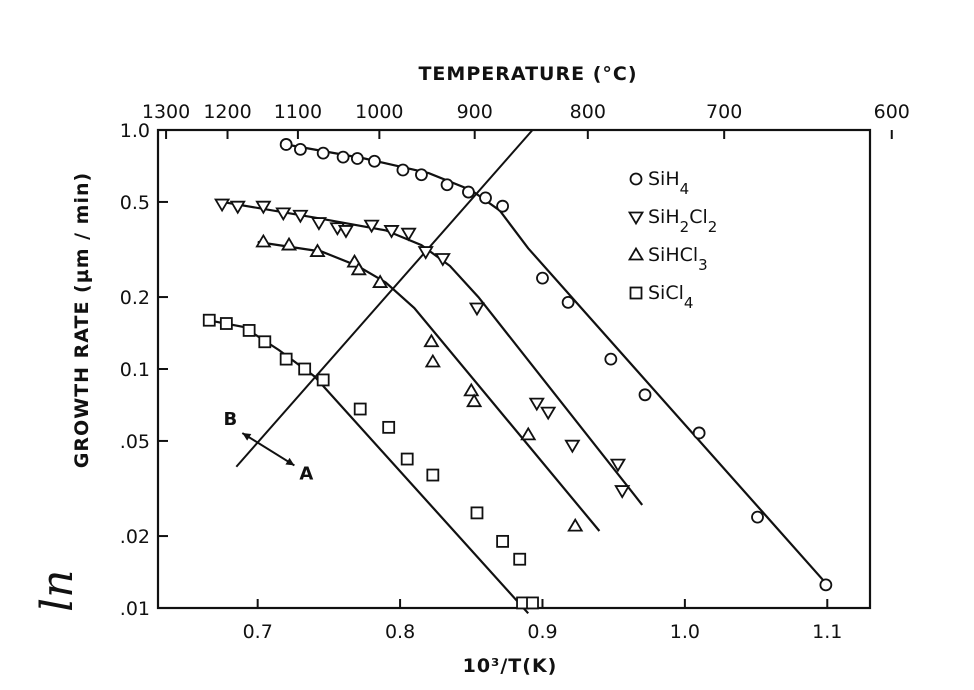 The image size is (974, 690). What do you see at coordinates (379, 112) in the screenshot?
I see `top-tick-label: 1000` at bounding box center [379, 112].